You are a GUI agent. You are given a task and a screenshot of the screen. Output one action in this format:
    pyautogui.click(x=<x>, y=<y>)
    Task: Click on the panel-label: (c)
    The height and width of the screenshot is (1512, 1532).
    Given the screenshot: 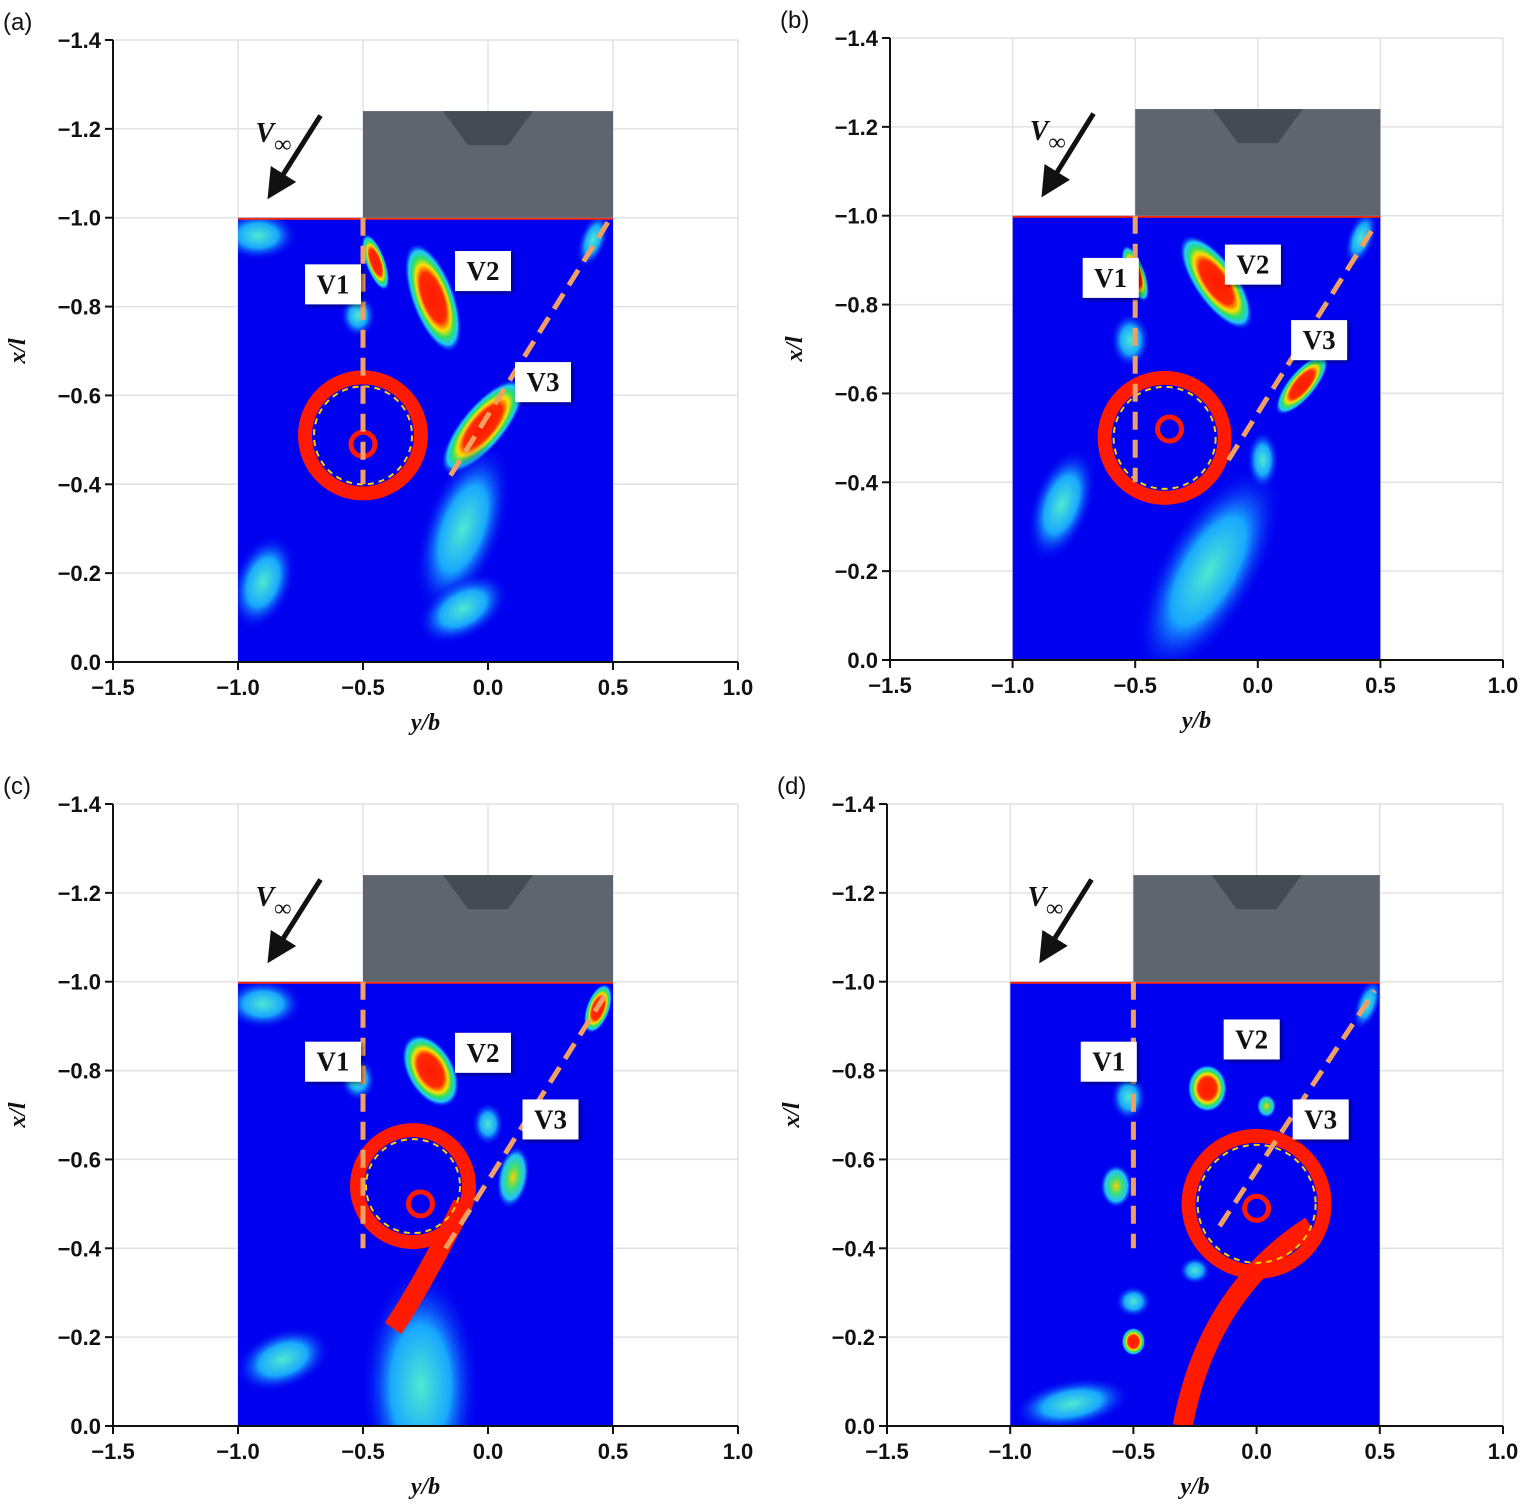 What is the action you would take?
    pyautogui.click(x=17, y=786)
    